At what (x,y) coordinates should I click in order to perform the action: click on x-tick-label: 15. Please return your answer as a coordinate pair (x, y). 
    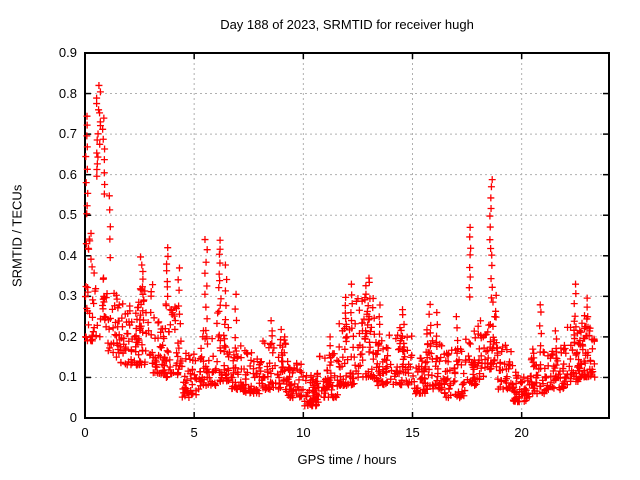
    Looking at the image, I should click on (412, 432).